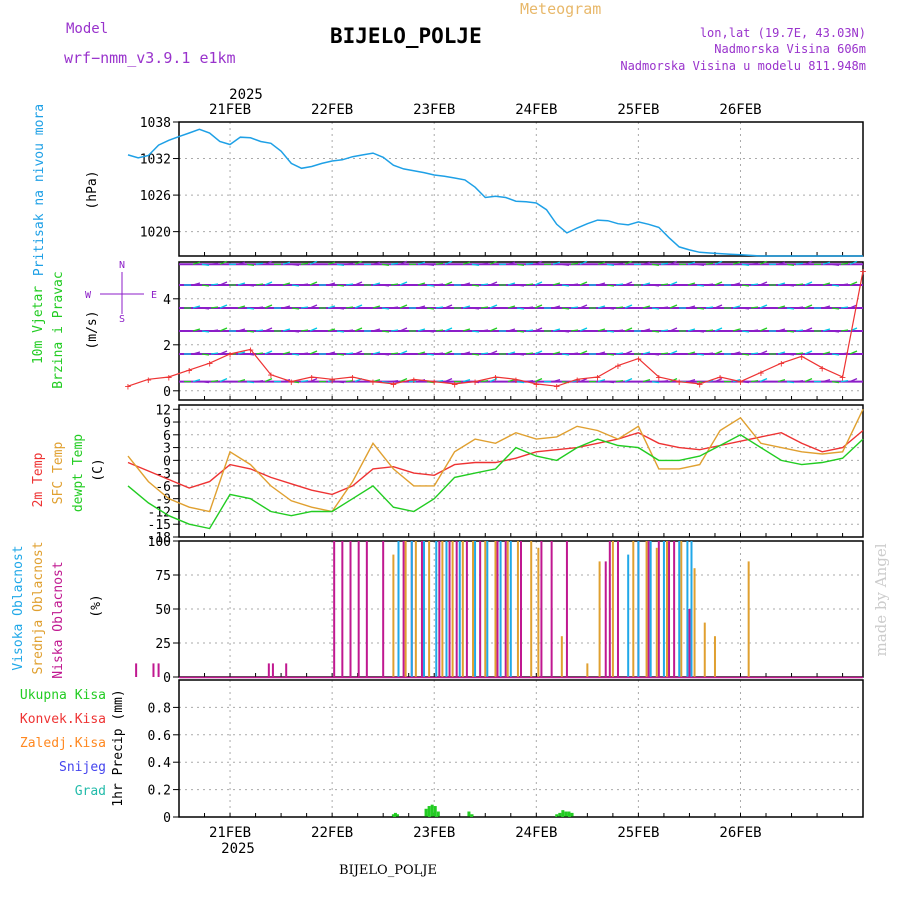 The height and width of the screenshot is (900, 900). I want to click on precip-legend-item: Konvek.Kisa, so click(63, 719).